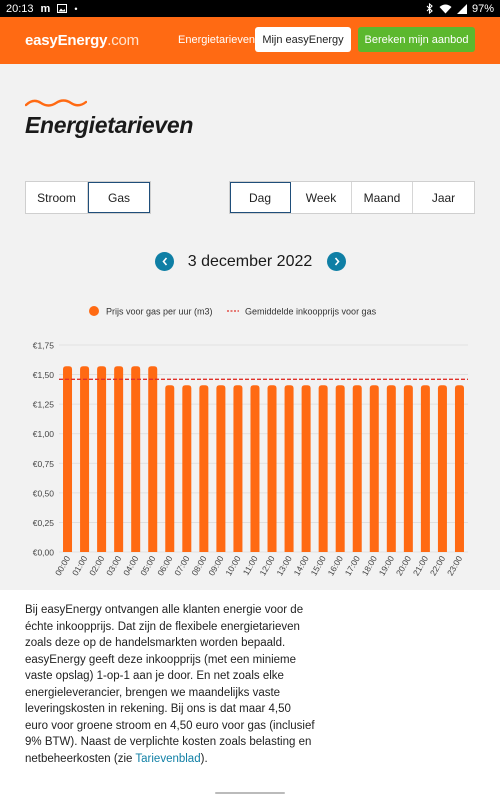 This screenshot has width=500, height=800. What do you see at coordinates (416, 39) in the screenshot?
I see `calculate-offer-button: Bereken mijn aanbod` at bounding box center [416, 39].